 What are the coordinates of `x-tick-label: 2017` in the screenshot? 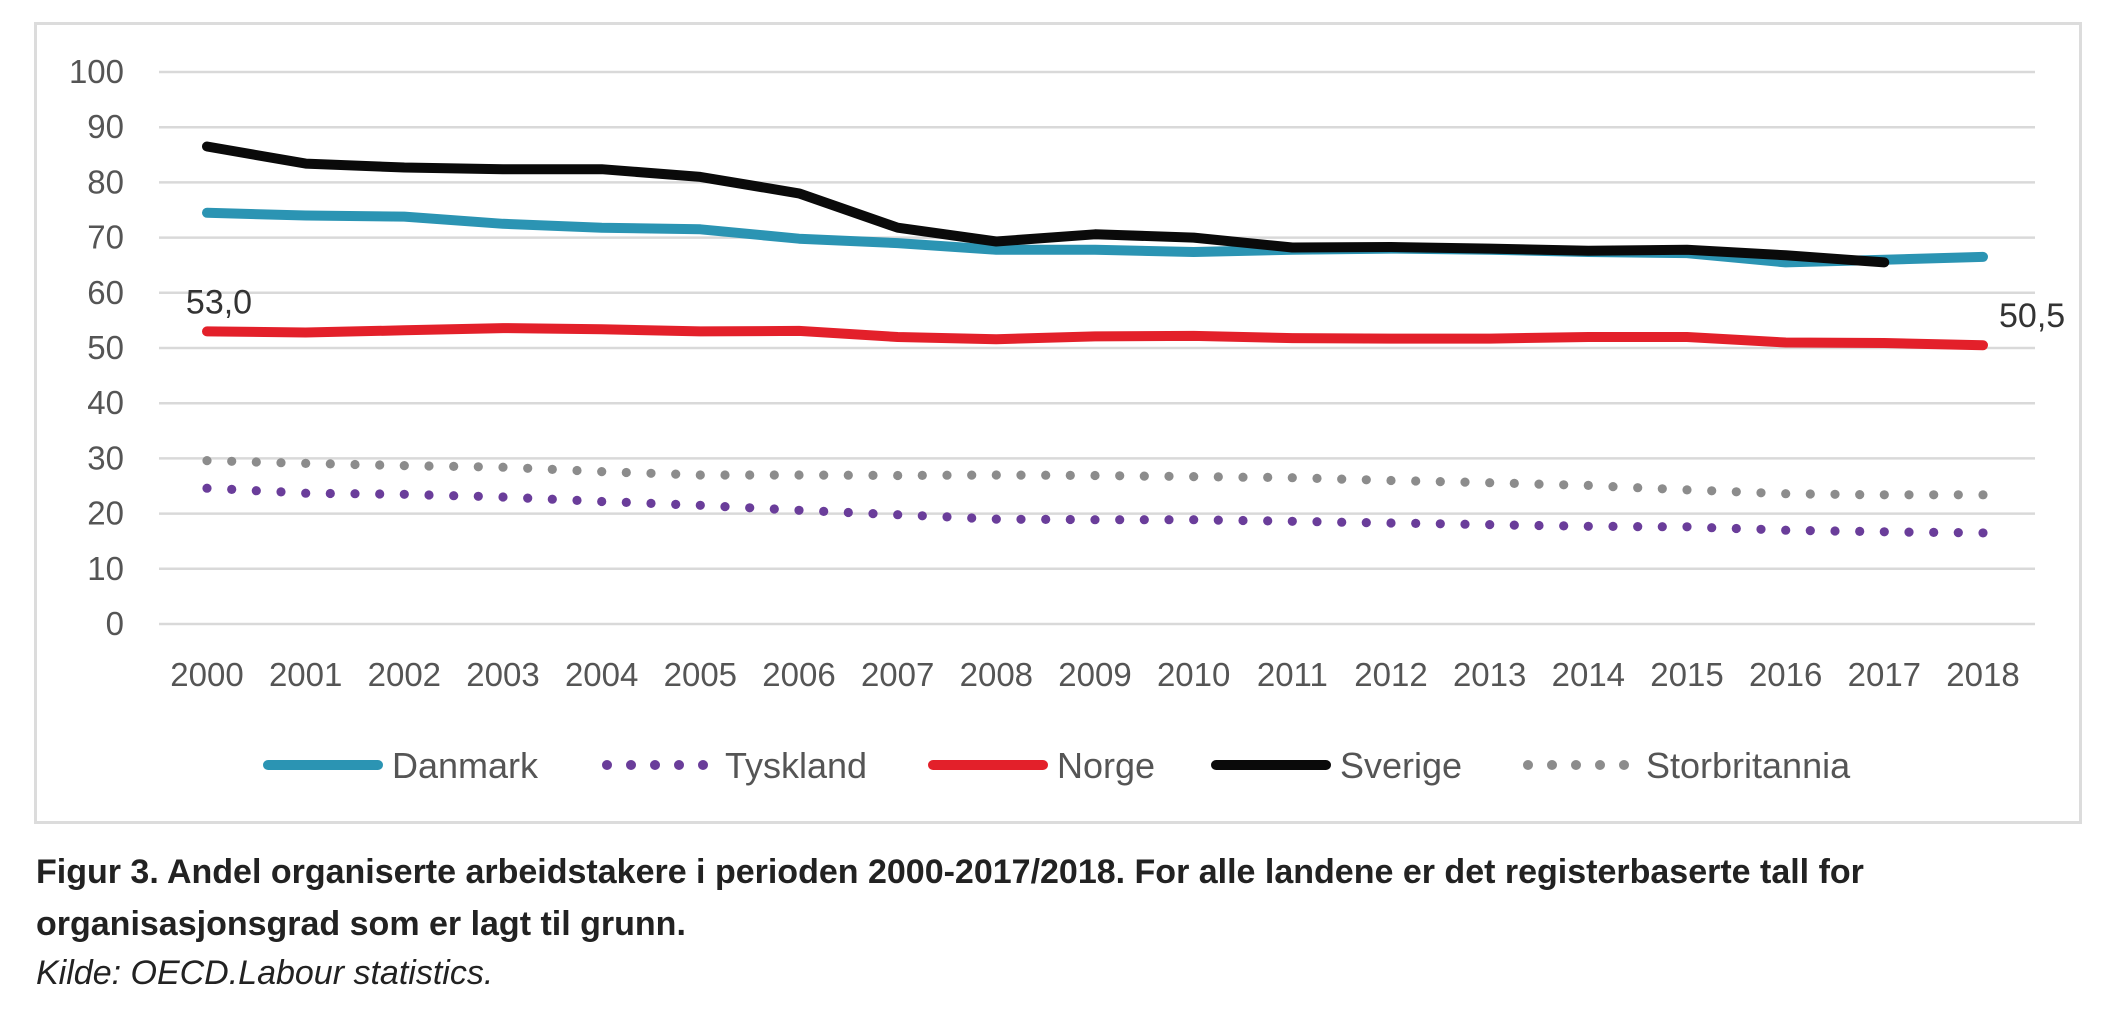 It's located at (1884, 674).